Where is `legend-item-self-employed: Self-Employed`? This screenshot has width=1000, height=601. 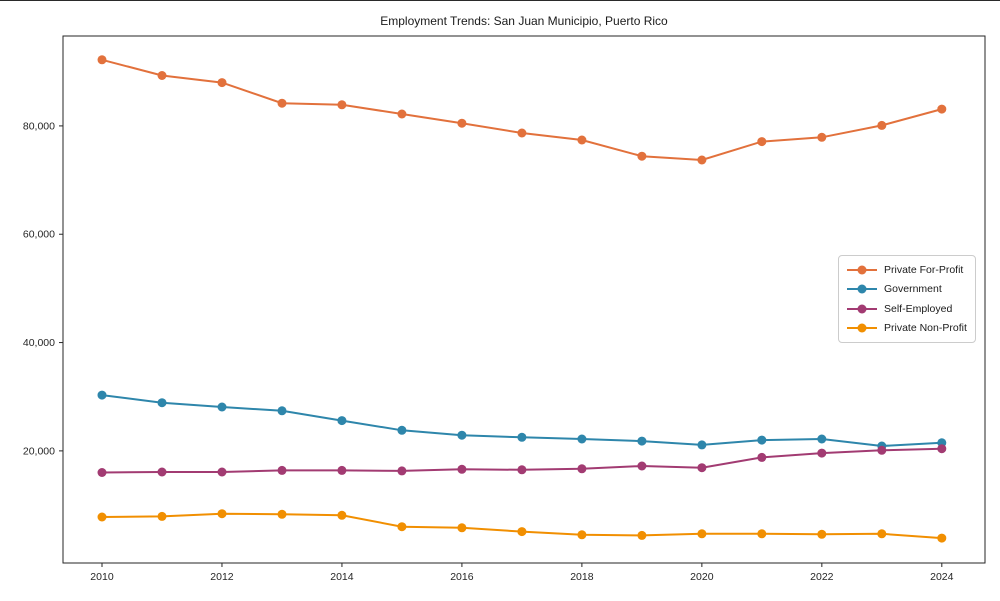 legend-item-self-employed: Self-Employed is located at coordinates (909, 309).